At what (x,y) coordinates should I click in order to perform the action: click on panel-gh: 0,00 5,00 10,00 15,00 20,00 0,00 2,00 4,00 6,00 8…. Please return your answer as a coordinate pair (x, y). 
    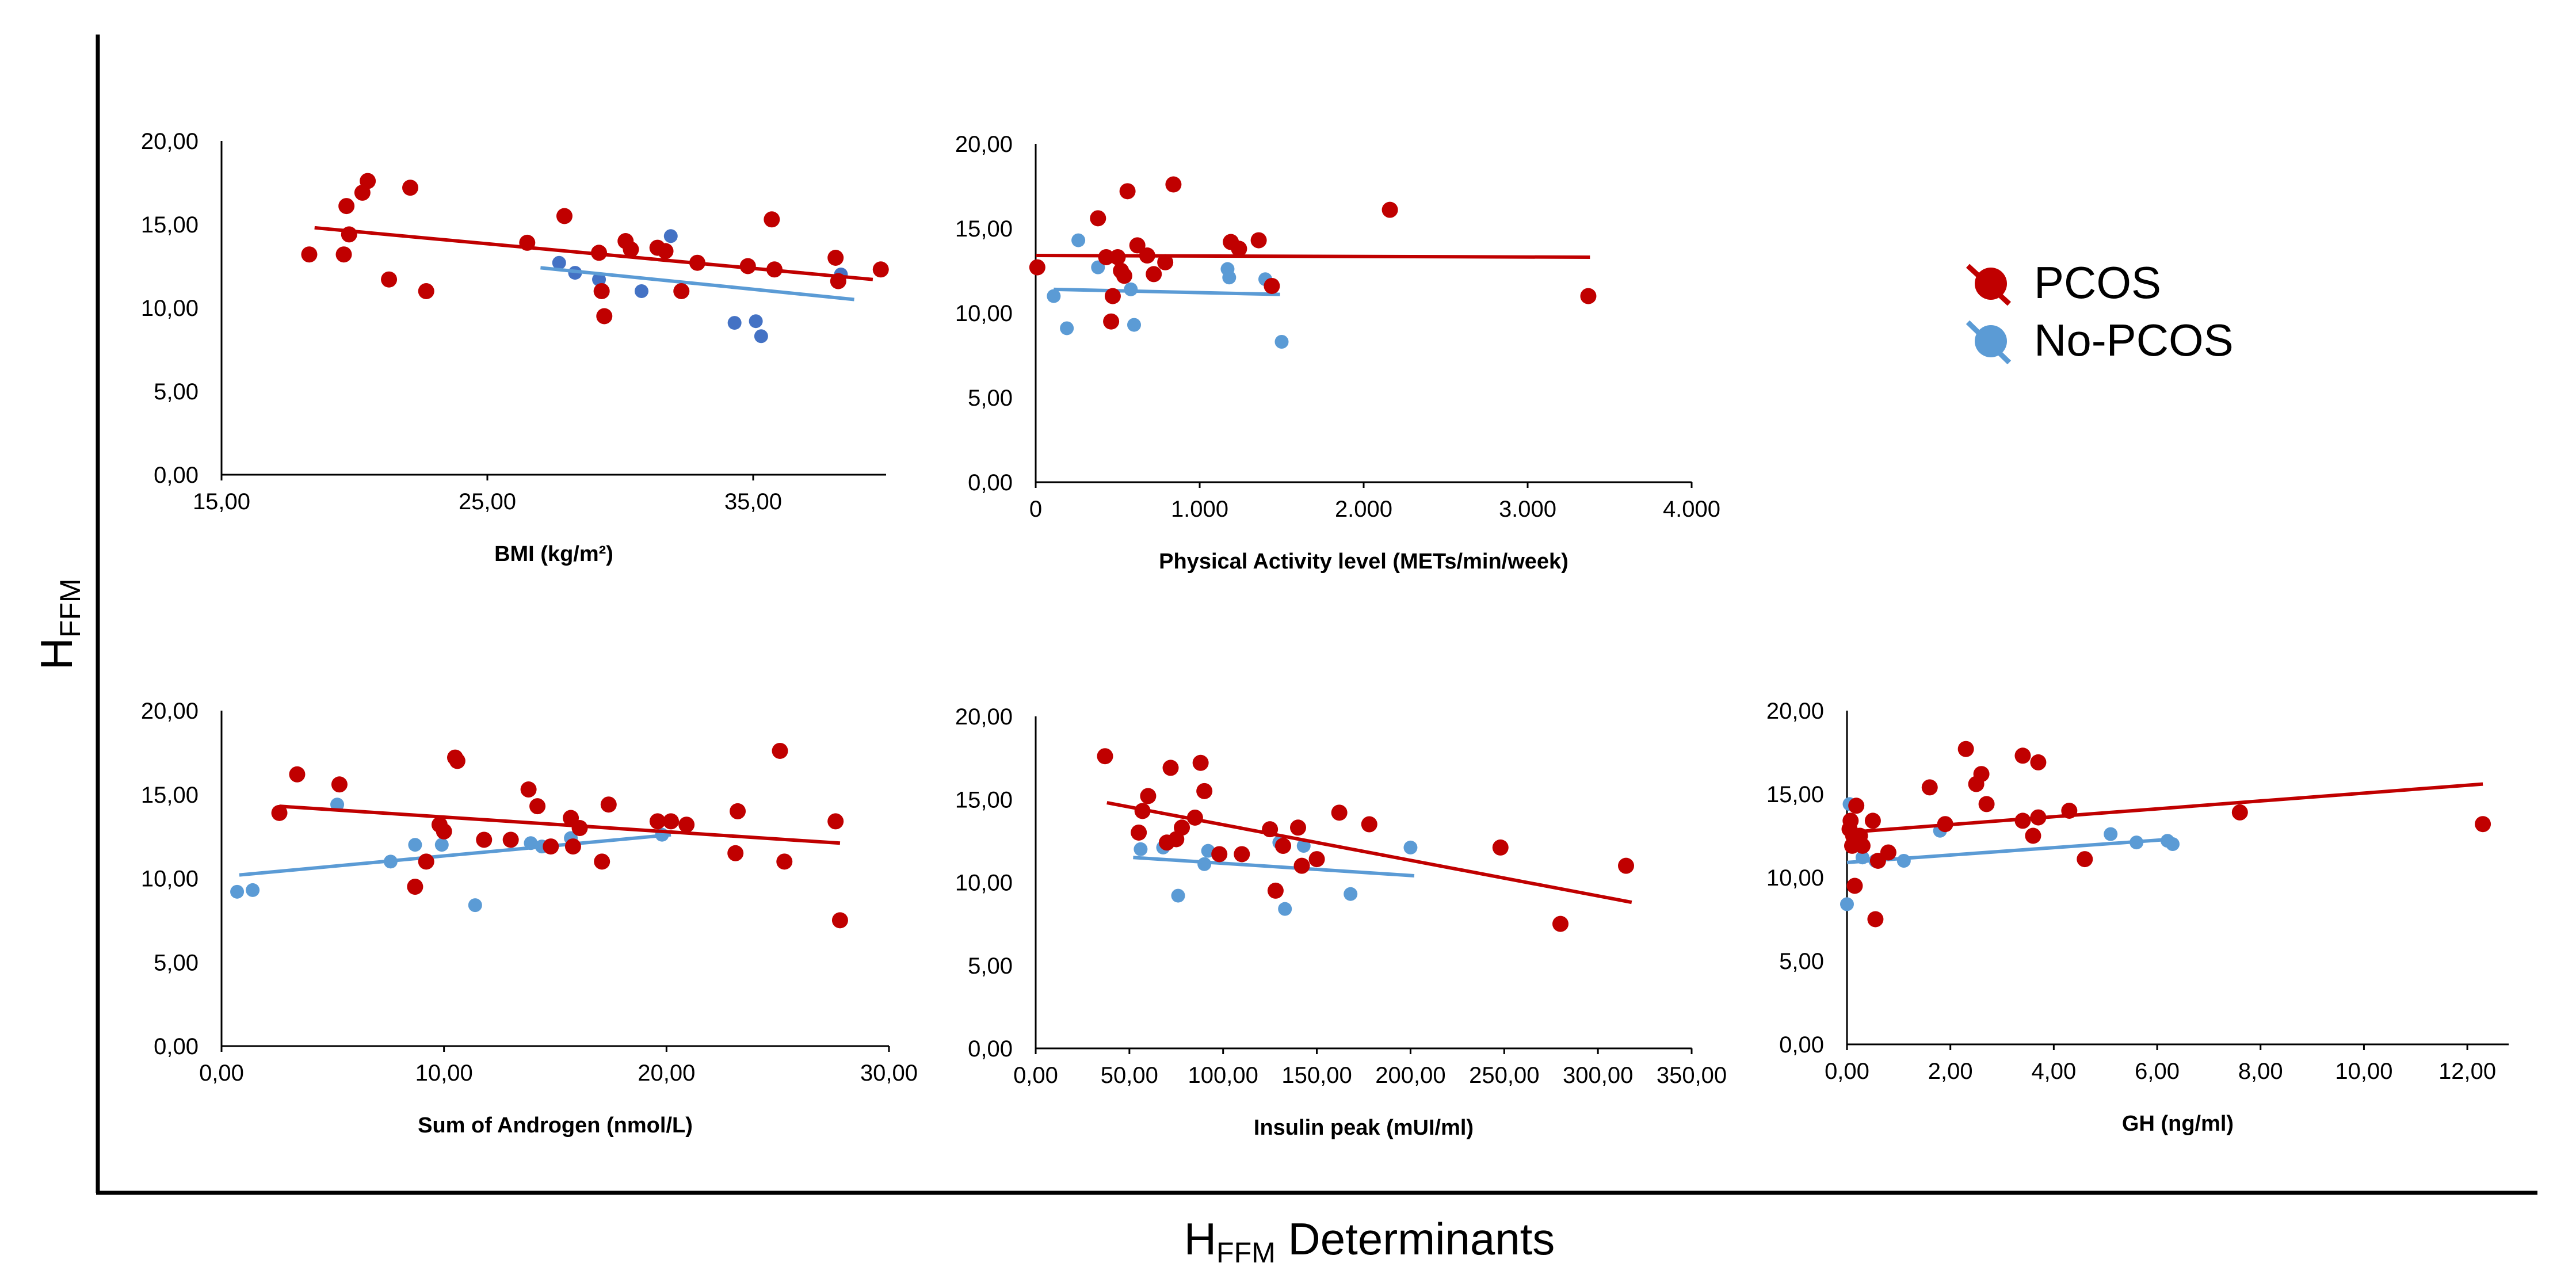
    Looking at the image, I should click on (2137, 917).